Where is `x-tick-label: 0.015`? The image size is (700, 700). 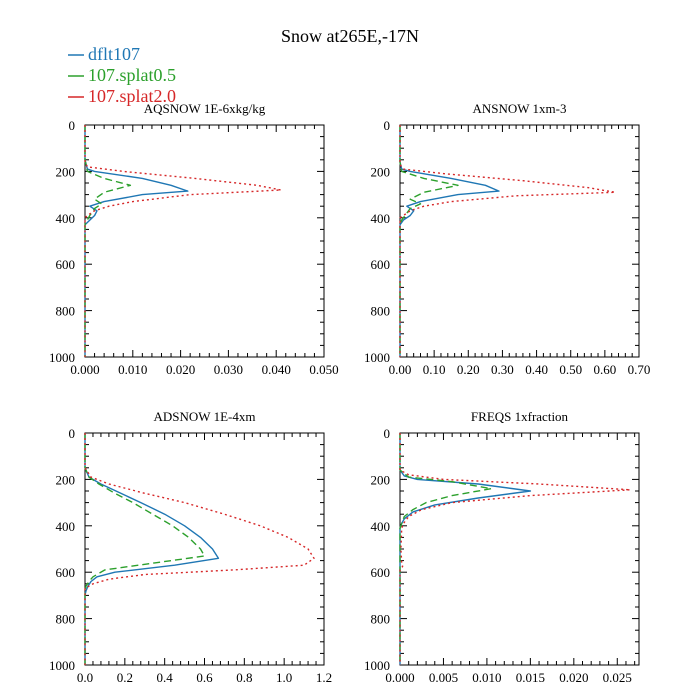 x-tick-label: 0.015 is located at coordinates (530, 677).